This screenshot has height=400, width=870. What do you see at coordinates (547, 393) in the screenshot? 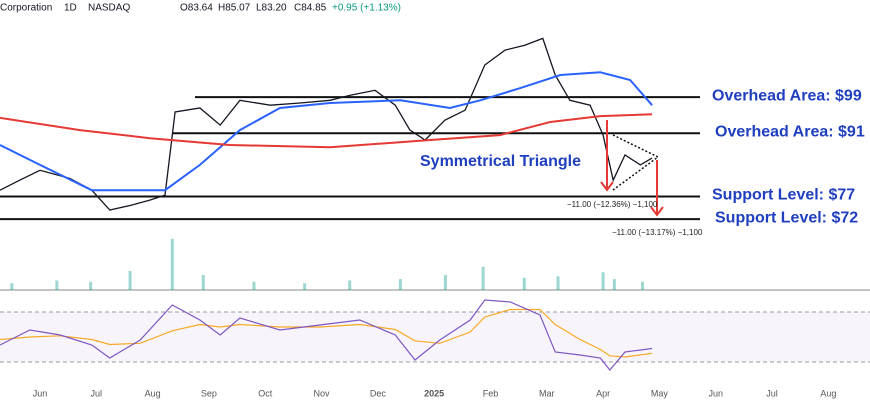
I see `x-tick-label: Mar` at bounding box center [547, 393].